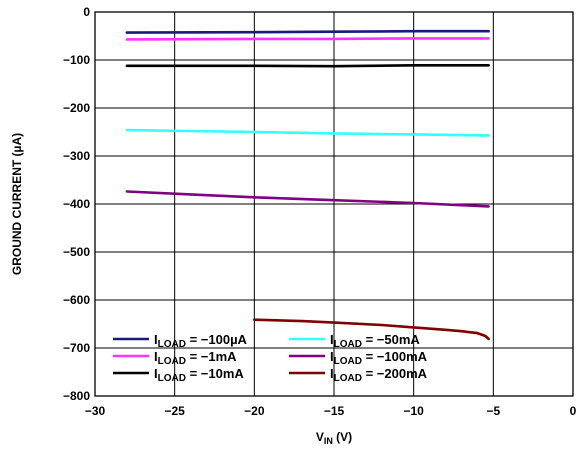  What do you see at coordinates (334, 438) in the screenshot?
I see `x-axis-title: VIN (V)` at bounding box center [334, 438].